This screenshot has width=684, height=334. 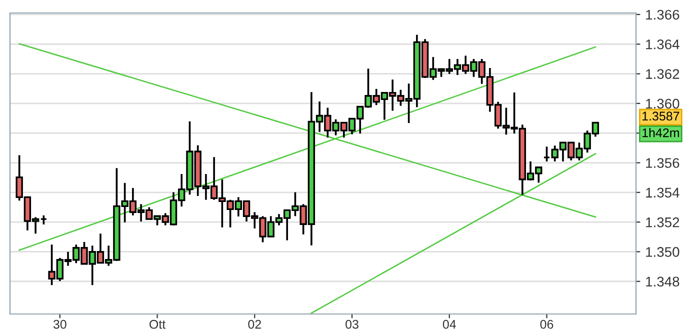 What do you see at coordinates (663, 281) in the screenshot?
I see `y-tick-label: 1.348` at bounding box center [663, 281].